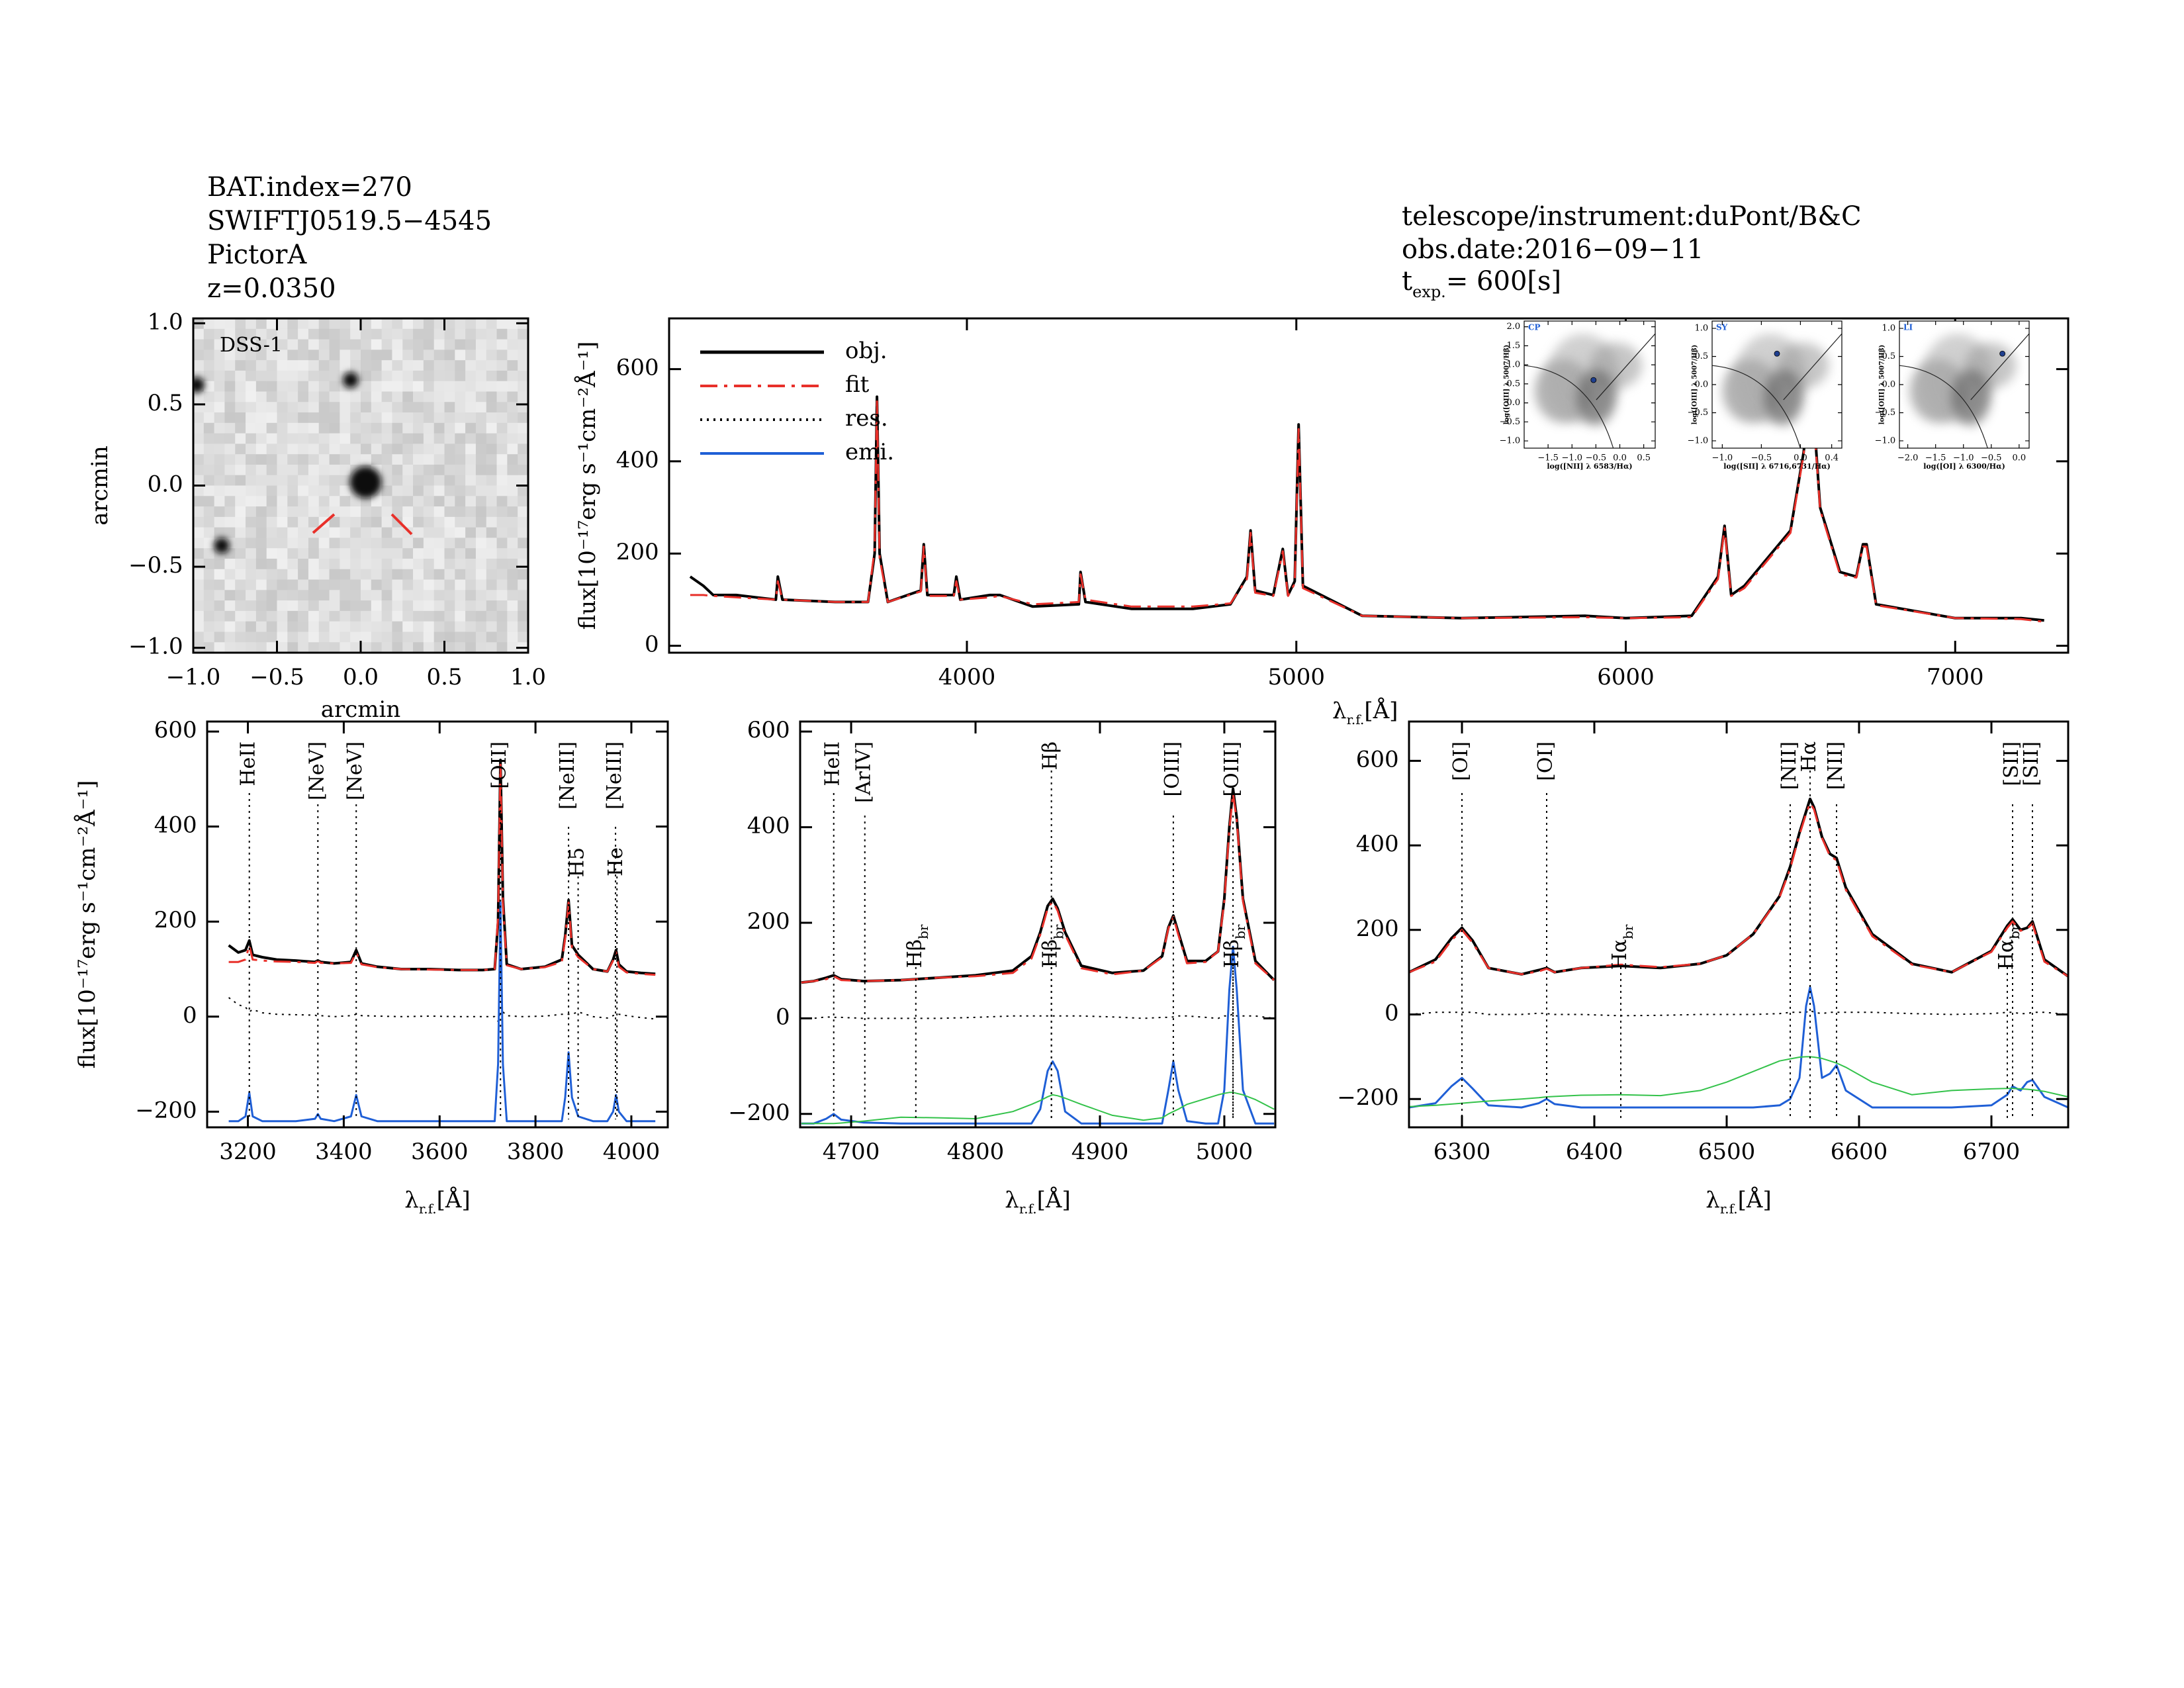 This screenshot has width=2184, height=1688. Describe the element at coordinates (1727, 1152) in the screenshot. I see `x-tick-label: 6500` at that location.